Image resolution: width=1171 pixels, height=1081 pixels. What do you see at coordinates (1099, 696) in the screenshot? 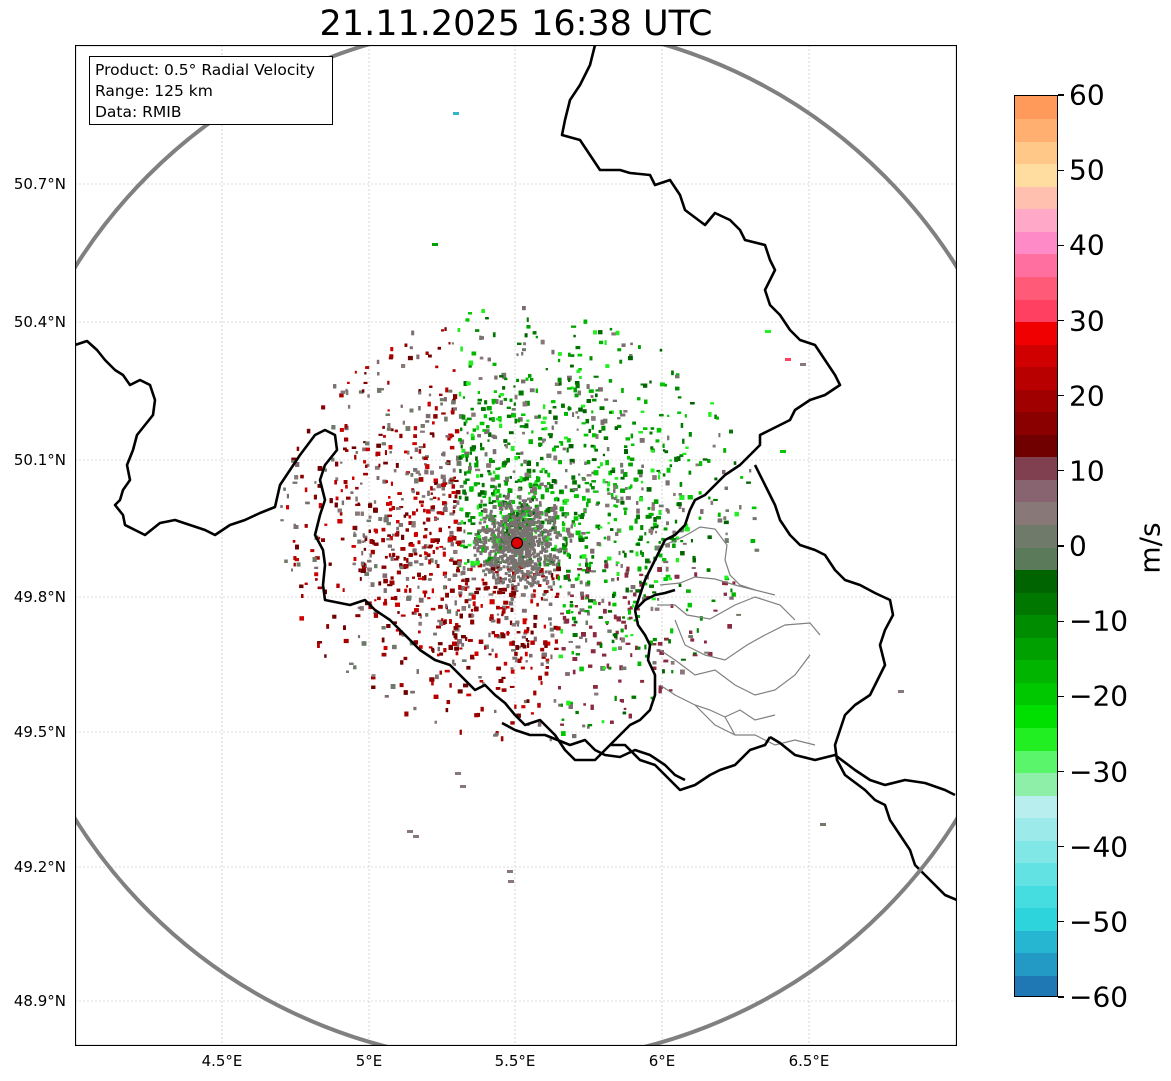
I see `colorbar-tick-label: −20` at bounding box center [1099, 696].